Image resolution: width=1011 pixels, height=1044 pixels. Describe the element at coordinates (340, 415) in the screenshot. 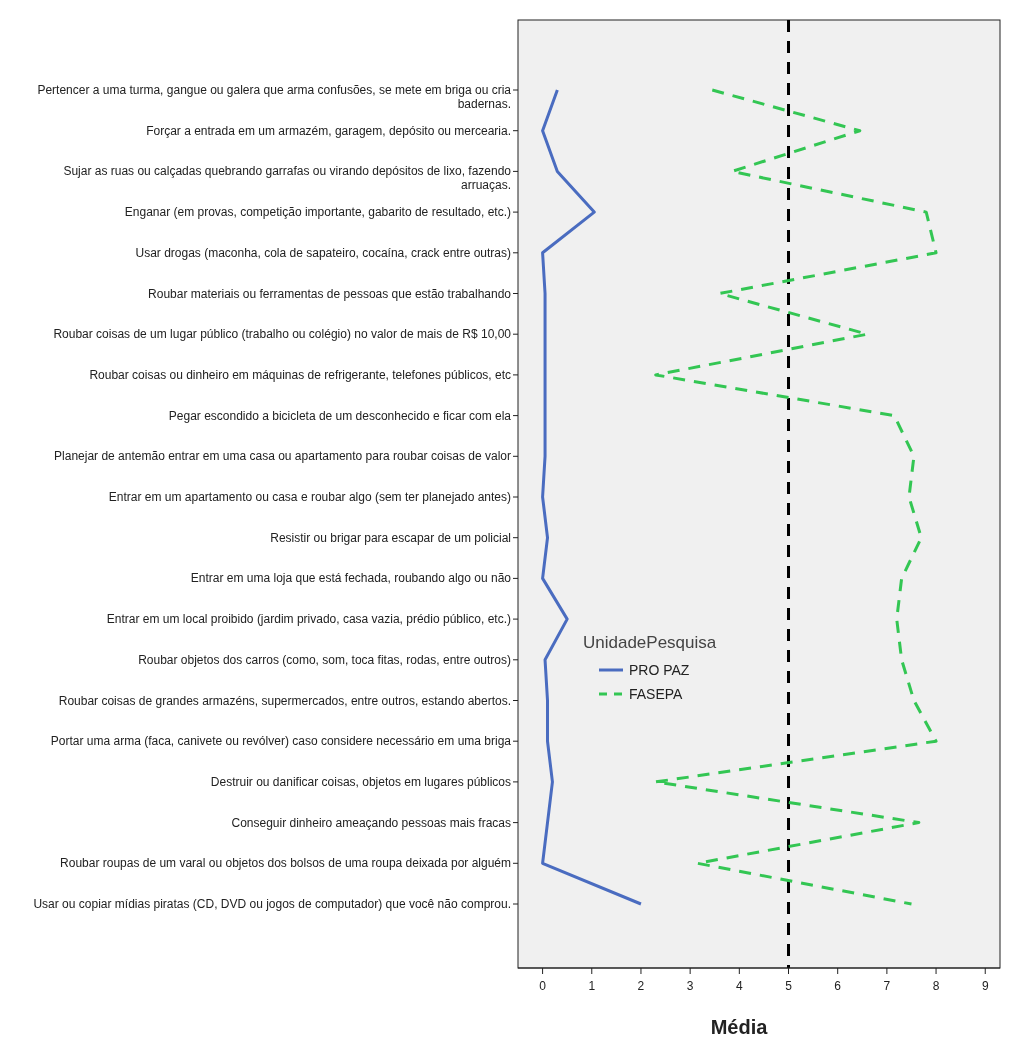

I see `y-tick-label: Pegar escondido a bicicleta de um desconhecido e ficar com ela` at that location.